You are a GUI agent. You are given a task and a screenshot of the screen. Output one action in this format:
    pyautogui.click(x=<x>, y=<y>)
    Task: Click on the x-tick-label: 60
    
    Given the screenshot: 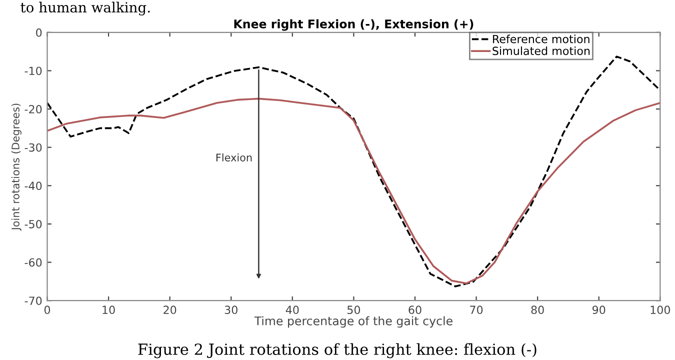 What is the action you would take?
    pyautogui.click(x=415, y=310)
    